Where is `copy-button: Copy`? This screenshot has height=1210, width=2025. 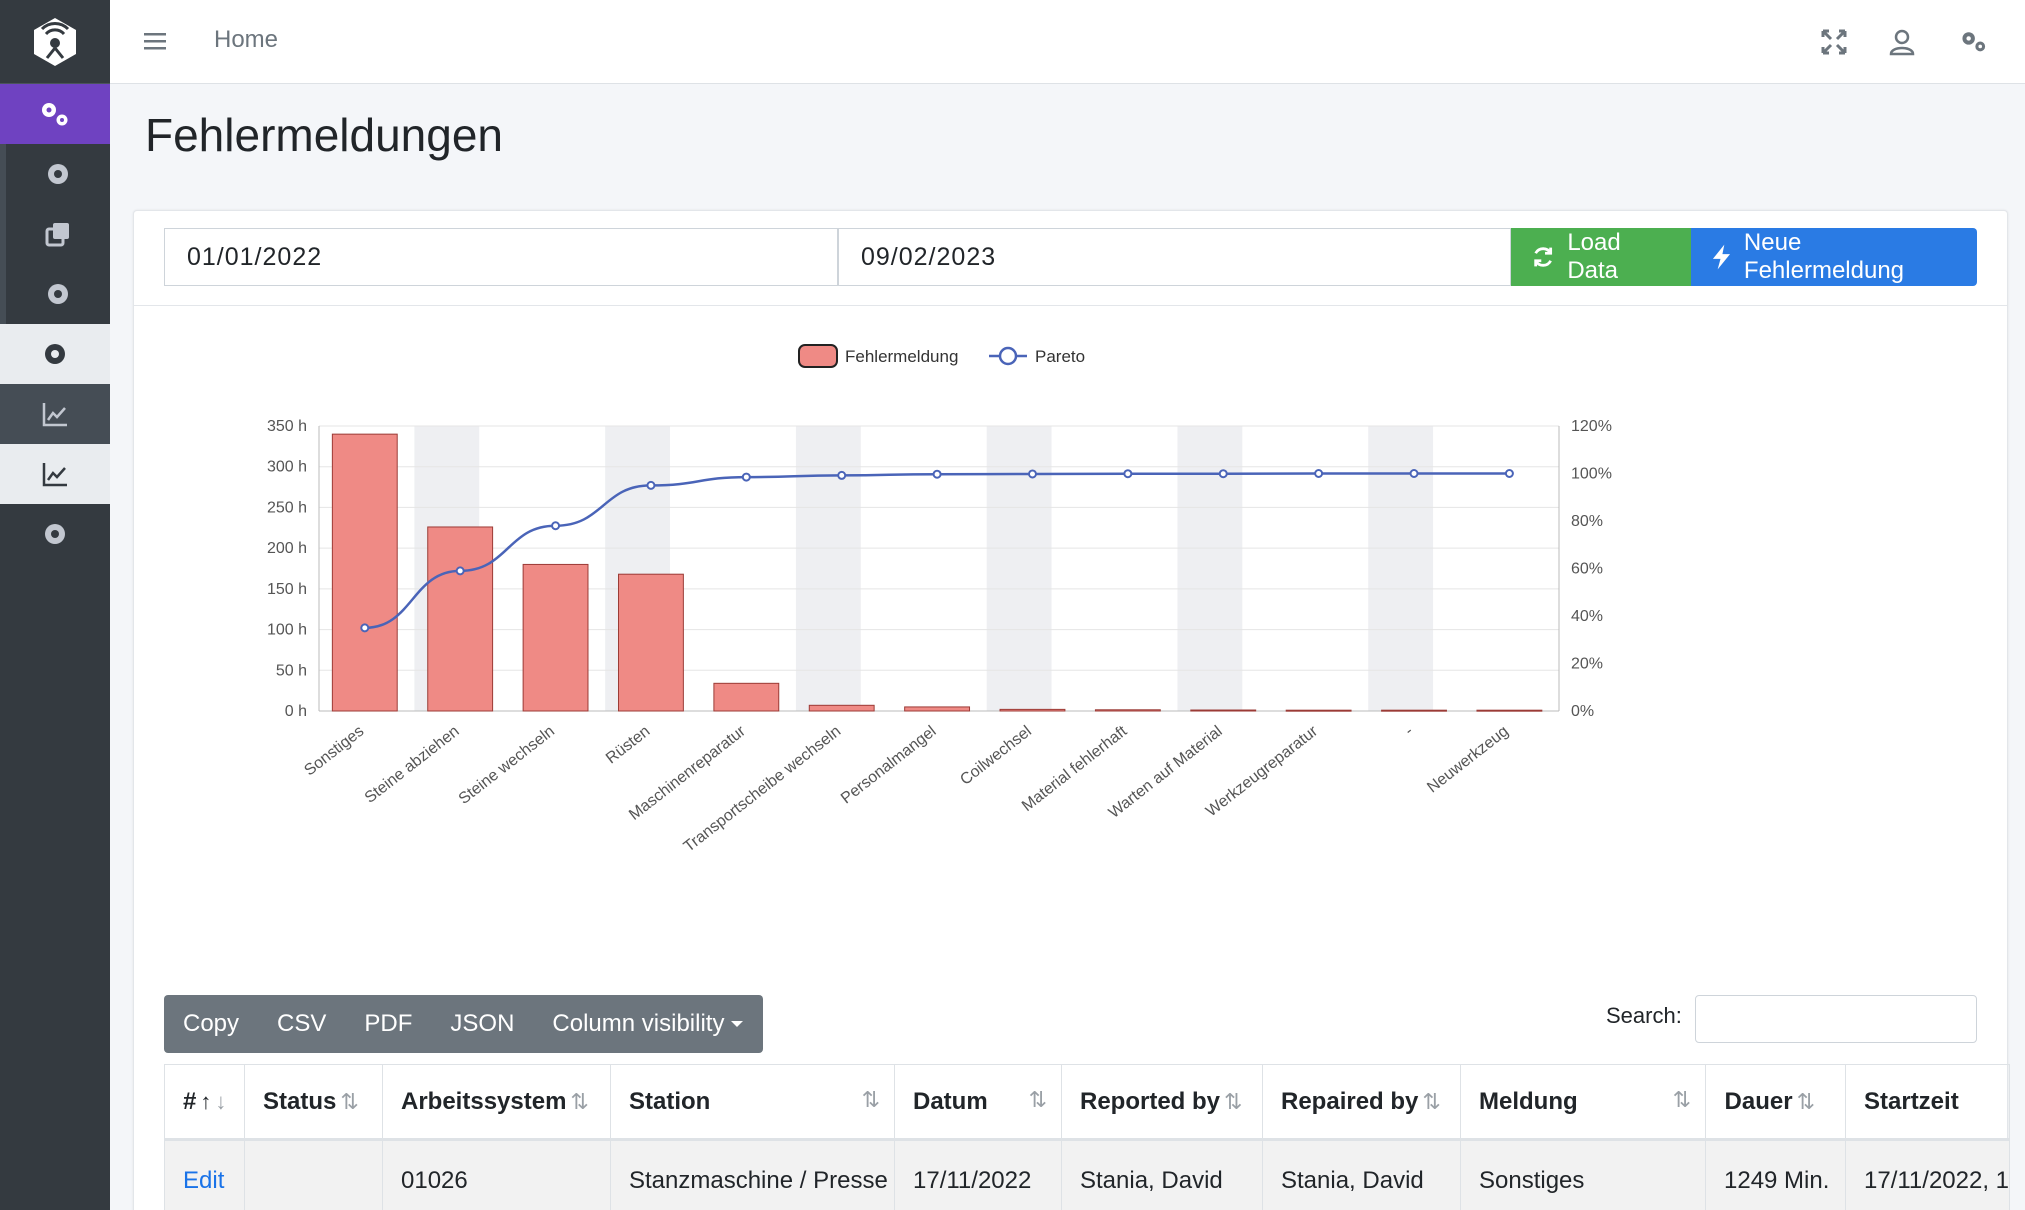
copy-button: Copy is located at coordinates (211, 1023).